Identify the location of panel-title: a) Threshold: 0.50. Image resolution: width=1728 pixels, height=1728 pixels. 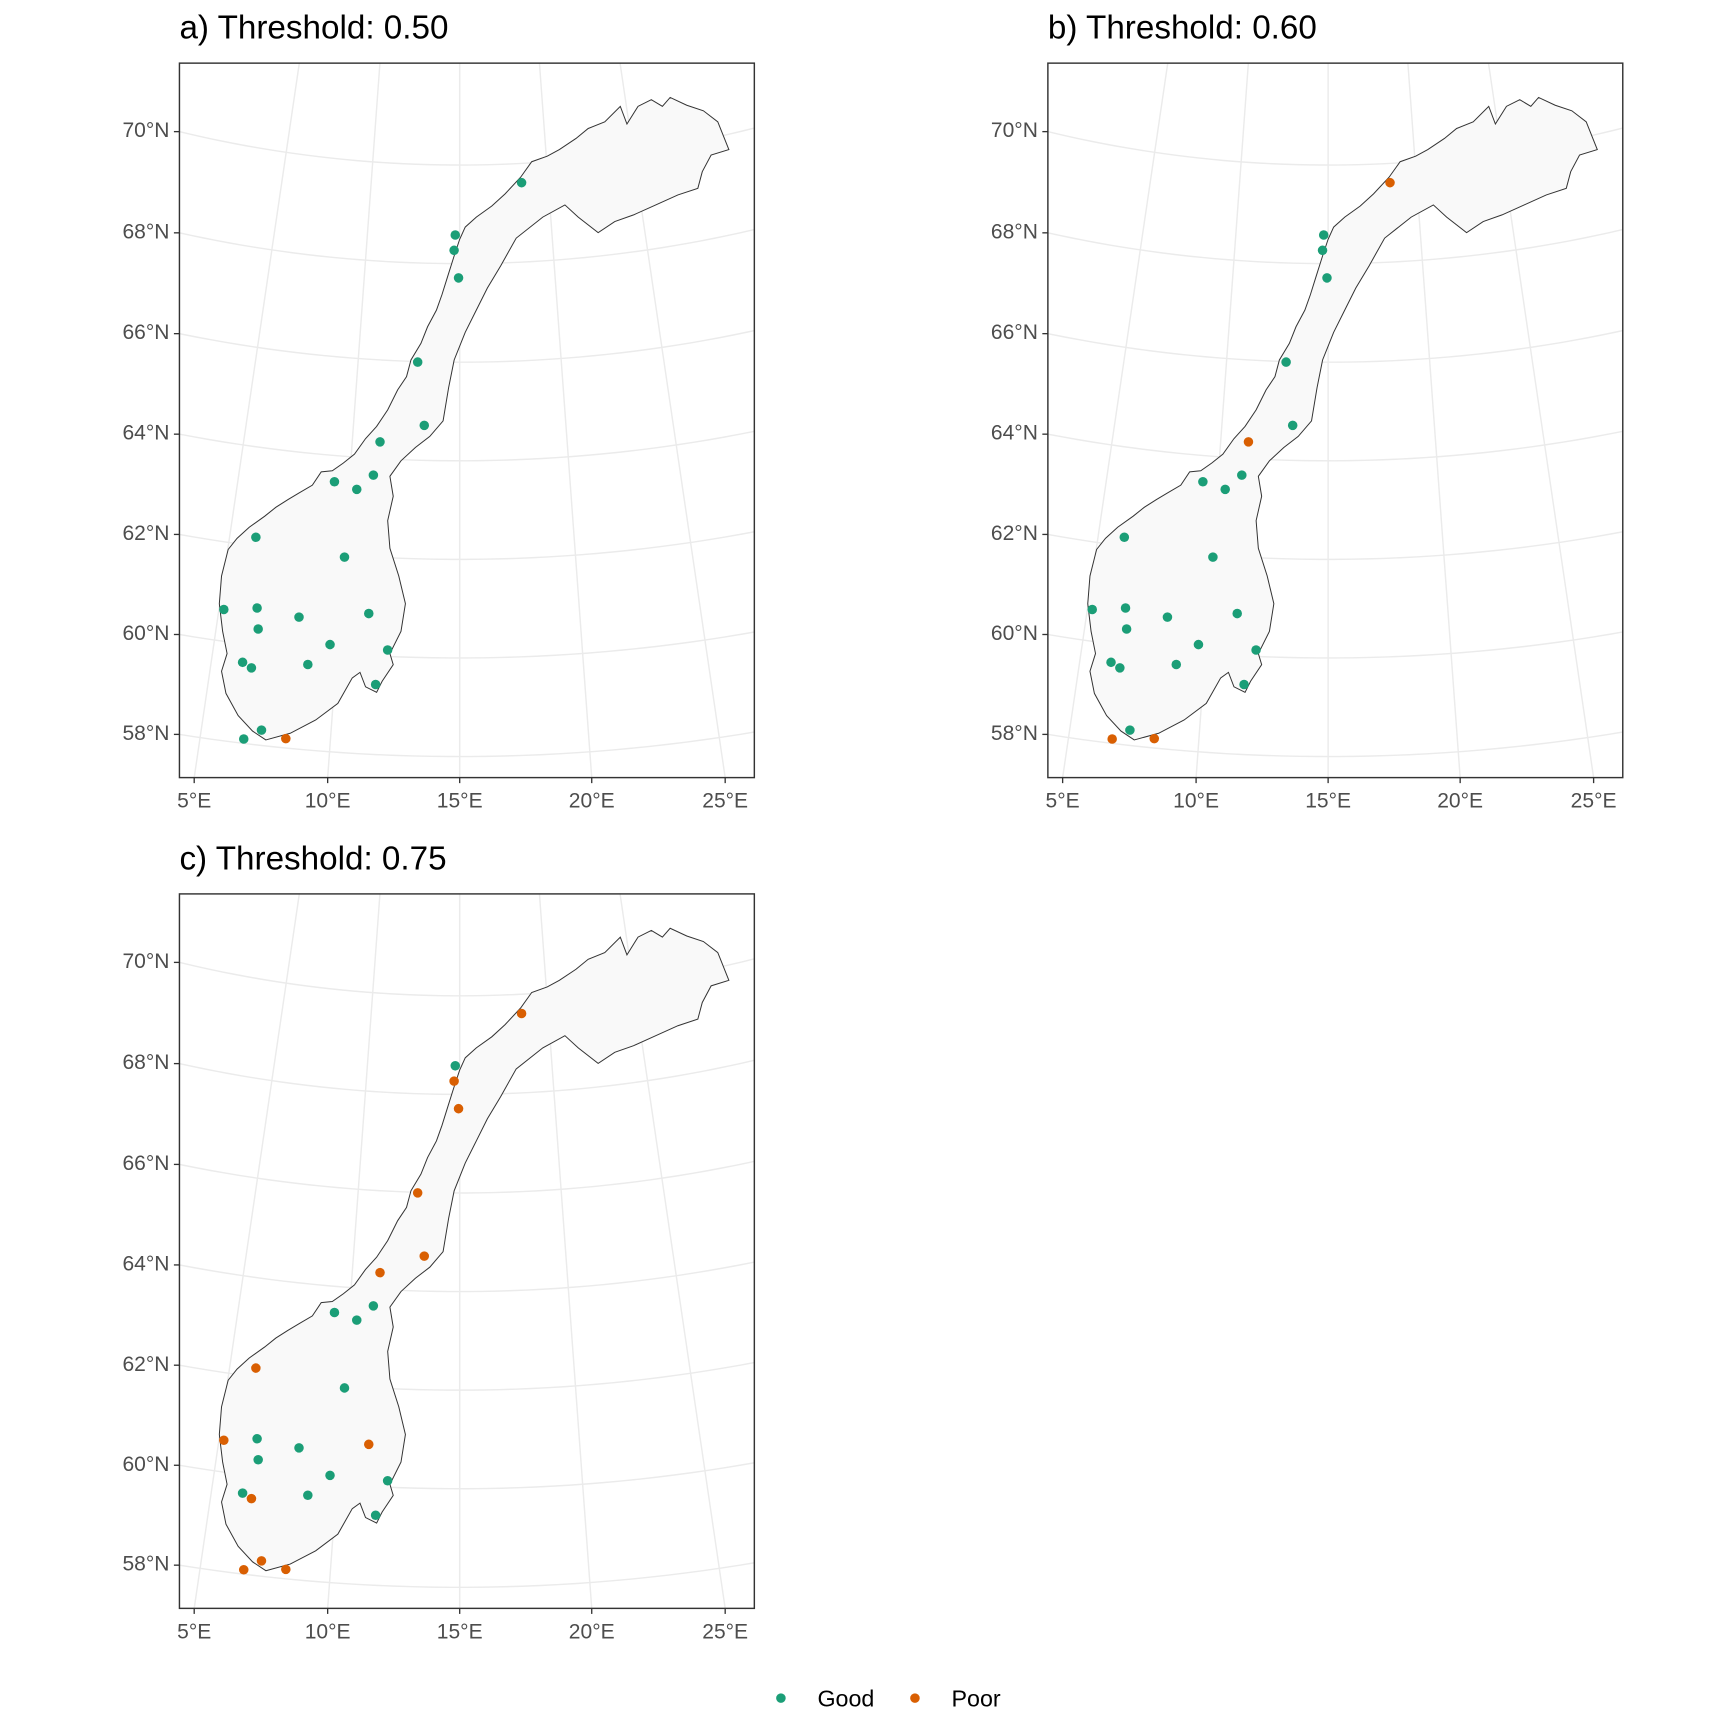
(313, 28).